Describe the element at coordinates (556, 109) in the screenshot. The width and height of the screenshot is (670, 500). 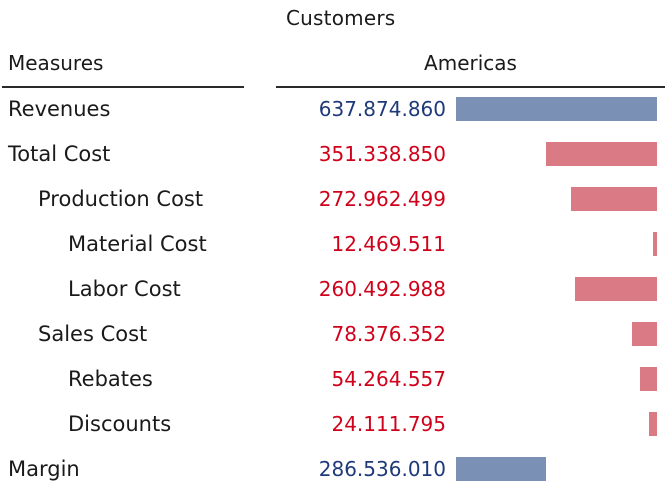
I see `bar-revenues` at that location.